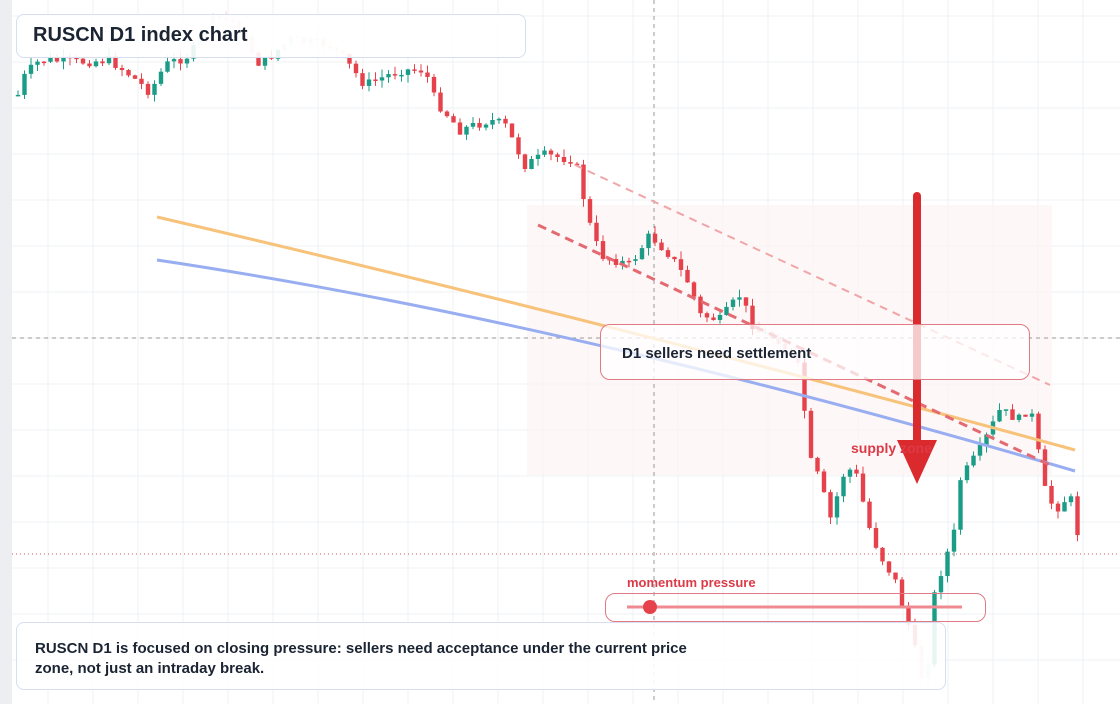 The width and height of the screenshot is (1120, 704). I want to click on momentum-label: momentum pressure, so click(691, 582).